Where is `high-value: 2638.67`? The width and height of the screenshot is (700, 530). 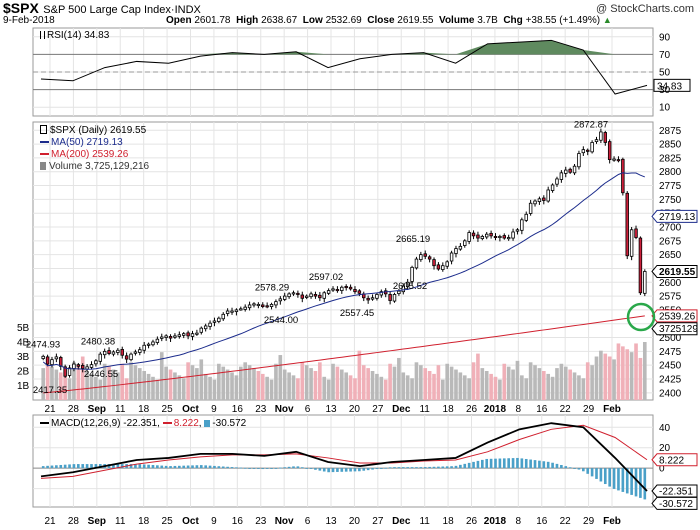
high-value: 2638.67 is located at coordinates (279, 20).